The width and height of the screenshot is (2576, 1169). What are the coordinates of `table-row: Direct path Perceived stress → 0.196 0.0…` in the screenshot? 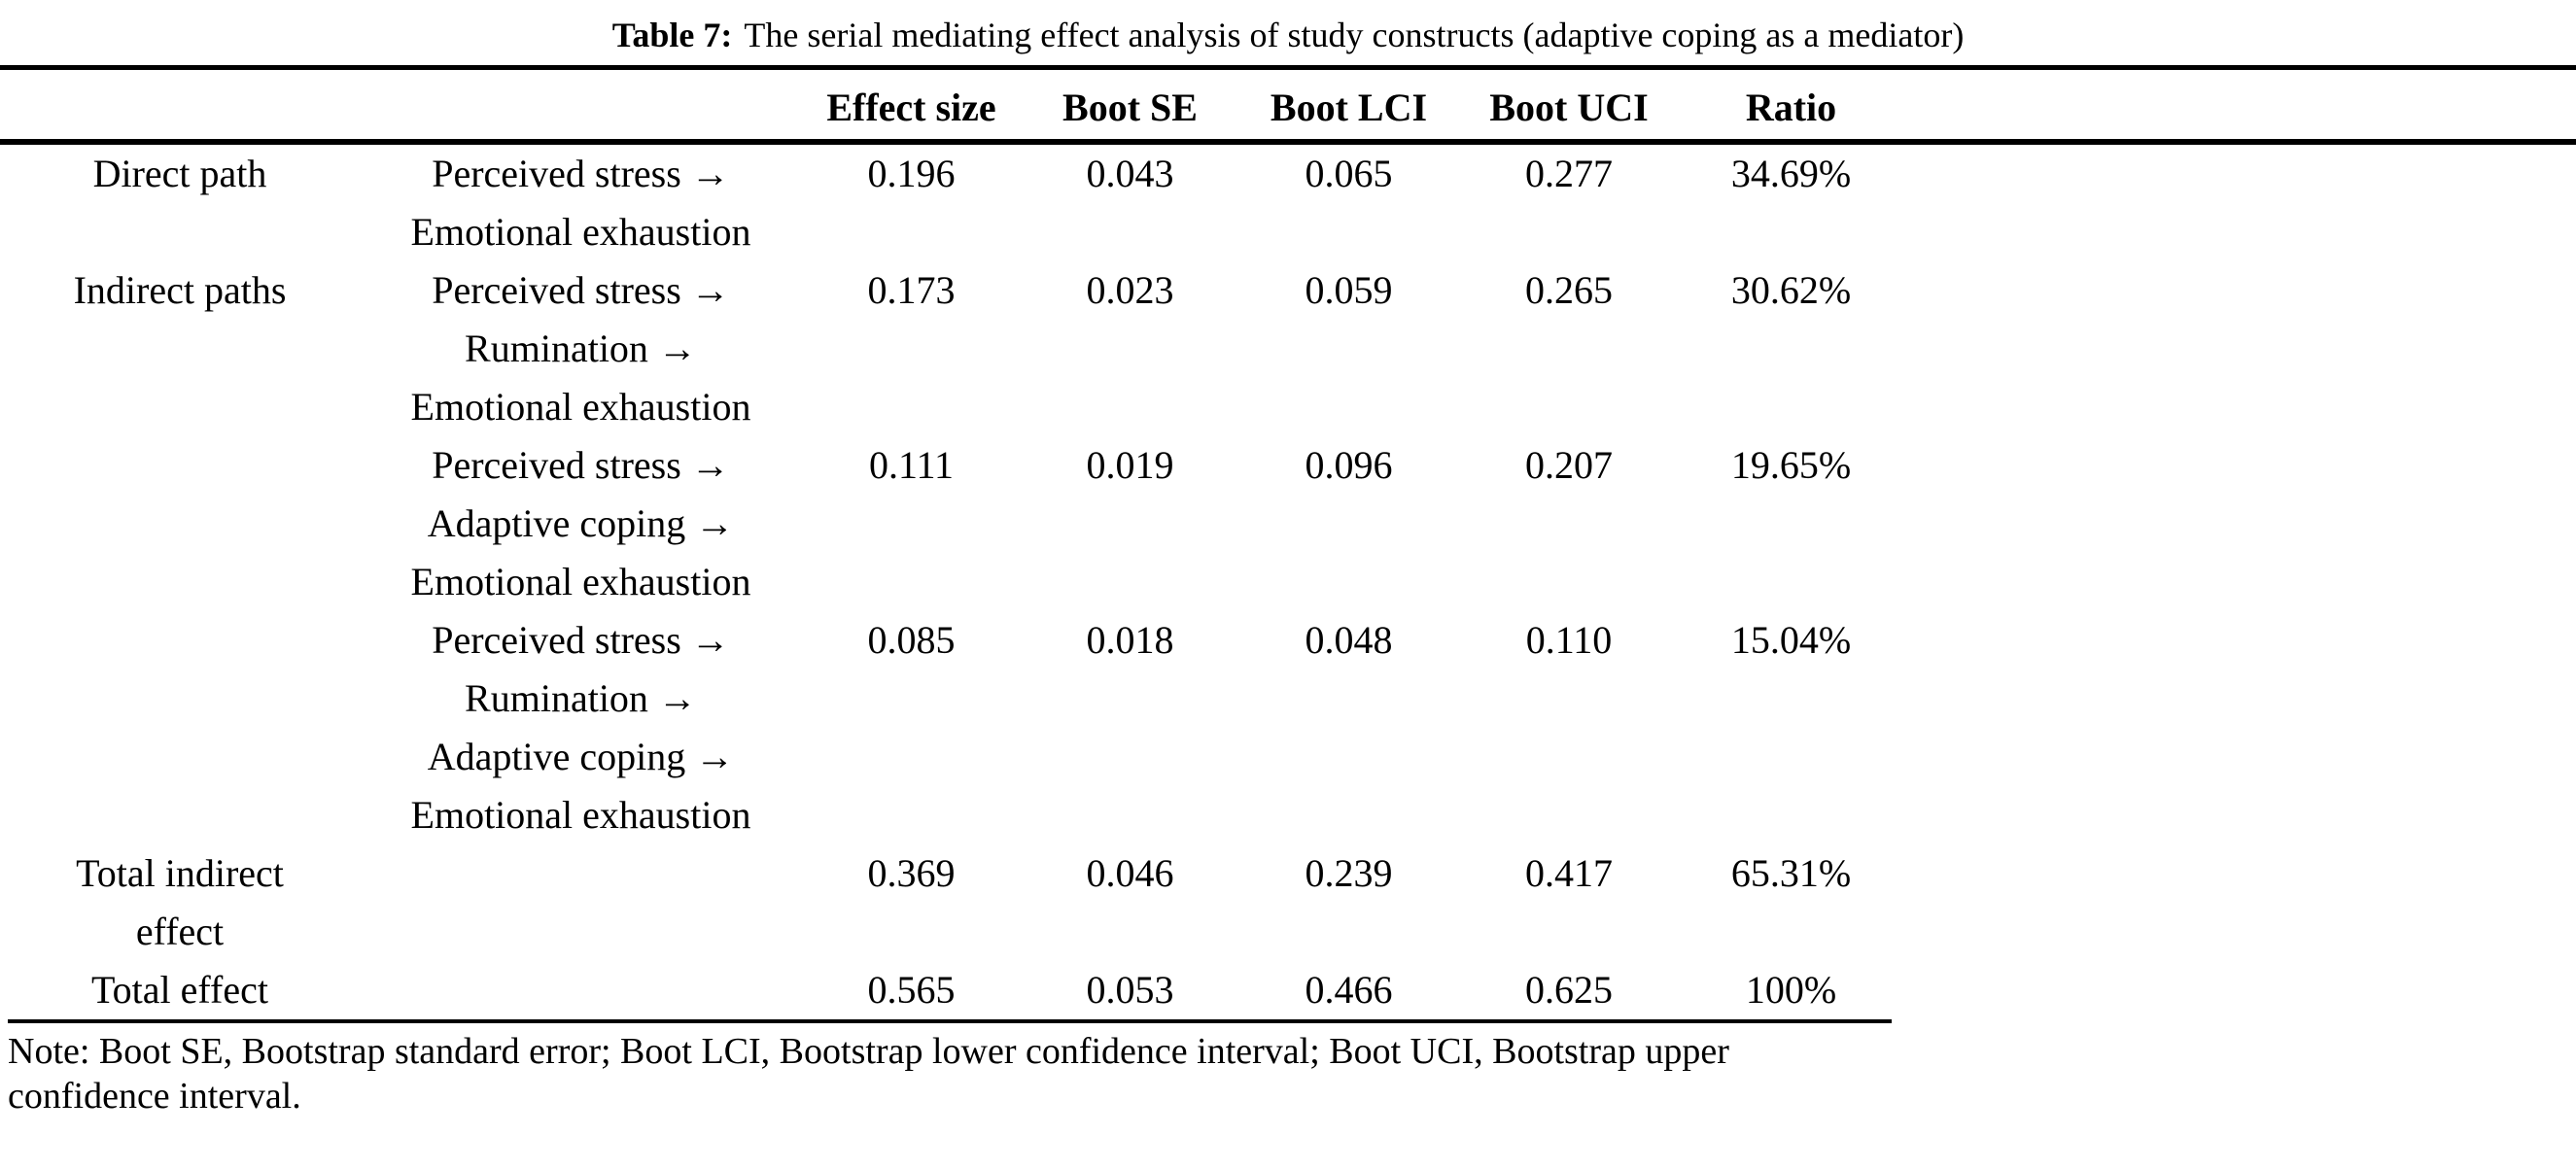 It's located at (1288, 174).